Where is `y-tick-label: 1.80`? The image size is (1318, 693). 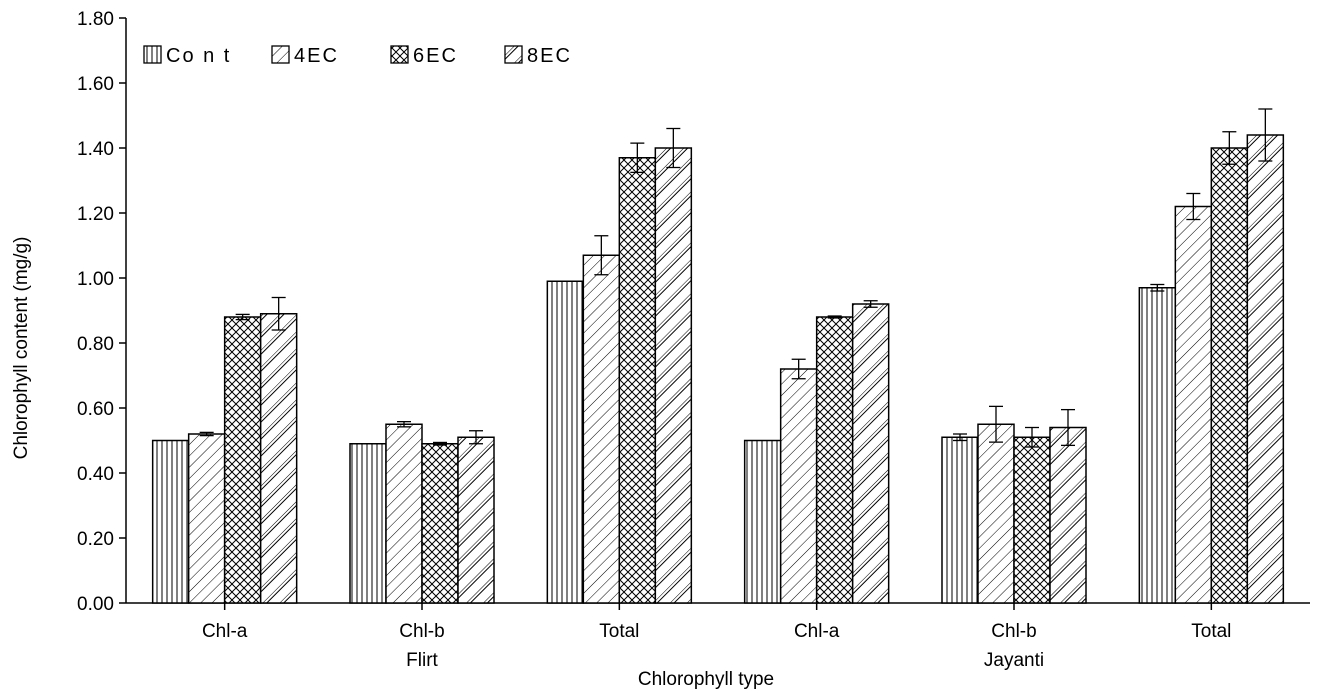
y-tick-label: 1.80 is located at coordinates (95, 19).